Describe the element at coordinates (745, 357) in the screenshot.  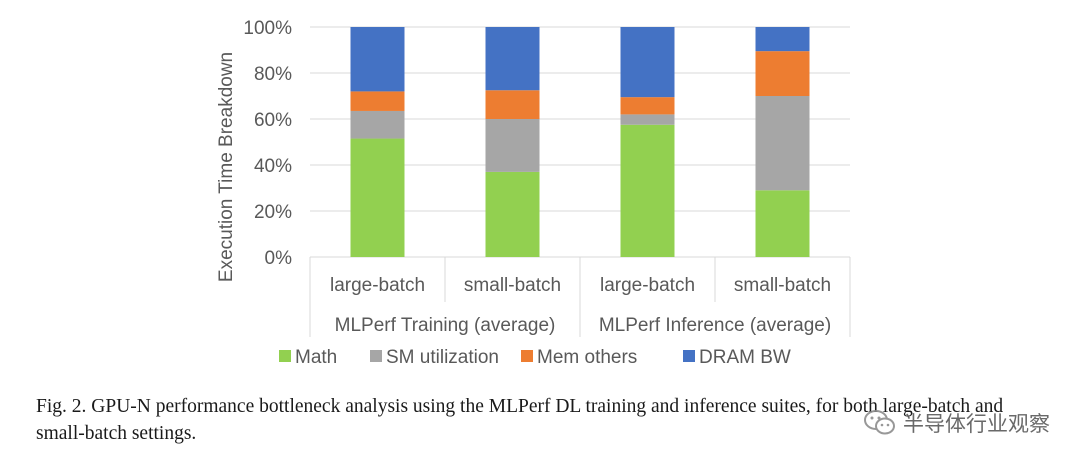
I see `legend-label: DRAM BW` at that location.